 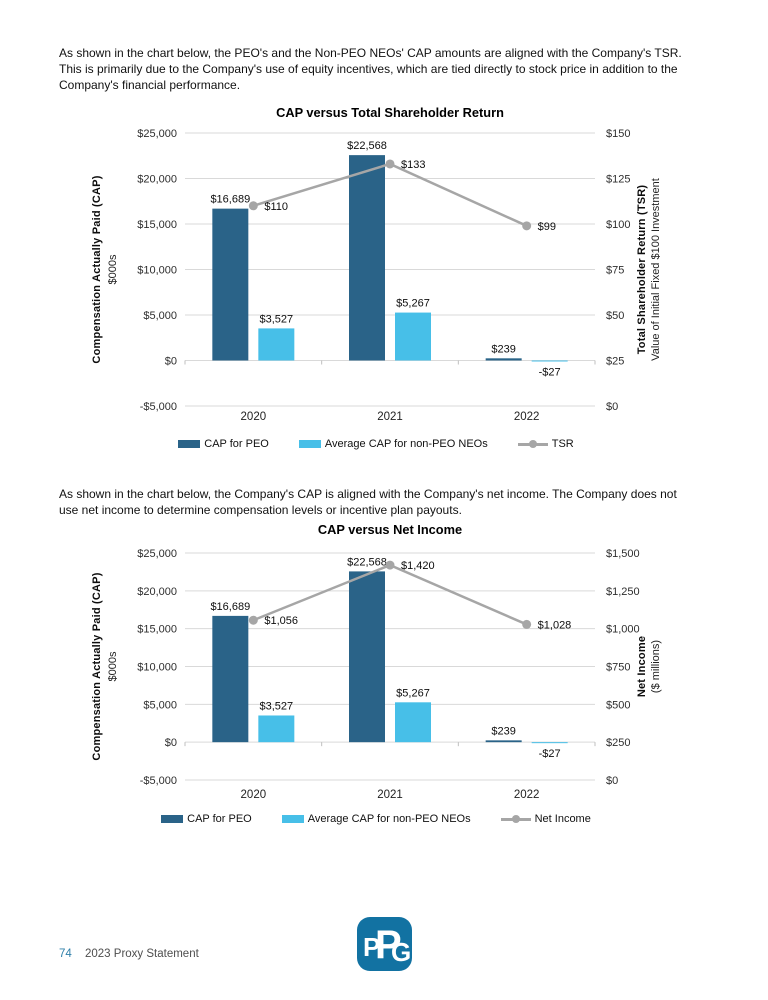 What do you see at coordinates (618, 705) in the screenshot?
I see `y-axis-right-tick-label: $500` at bounding box center [618, 705].